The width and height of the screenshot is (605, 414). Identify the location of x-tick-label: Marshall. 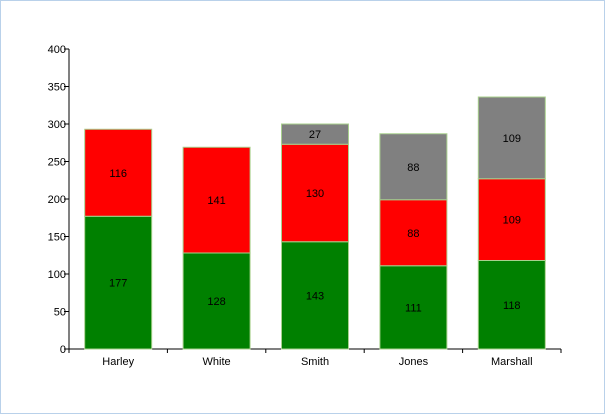
(512, 362).